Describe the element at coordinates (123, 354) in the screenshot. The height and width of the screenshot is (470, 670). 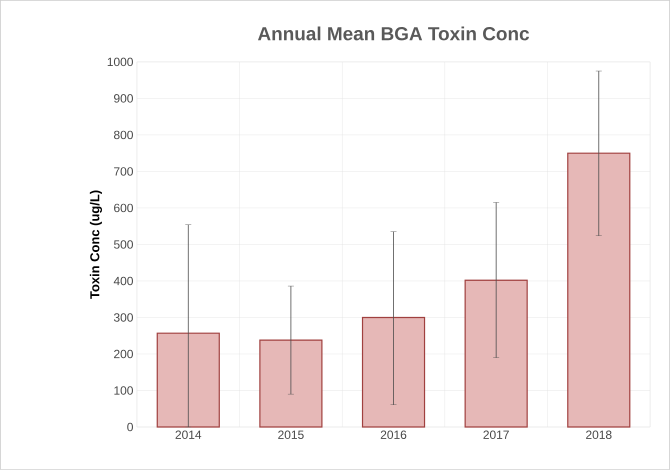
I see `y-tick-label: 200` at that location.